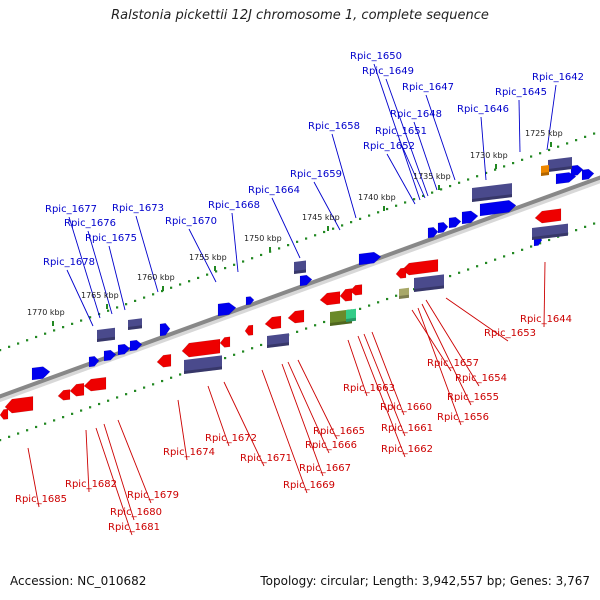 The height and width of the screenshot is (600, 600). Describe the element at coordinates (189, 452) in the screenshot. I see `gene-label: Rpic_1674` at that location.